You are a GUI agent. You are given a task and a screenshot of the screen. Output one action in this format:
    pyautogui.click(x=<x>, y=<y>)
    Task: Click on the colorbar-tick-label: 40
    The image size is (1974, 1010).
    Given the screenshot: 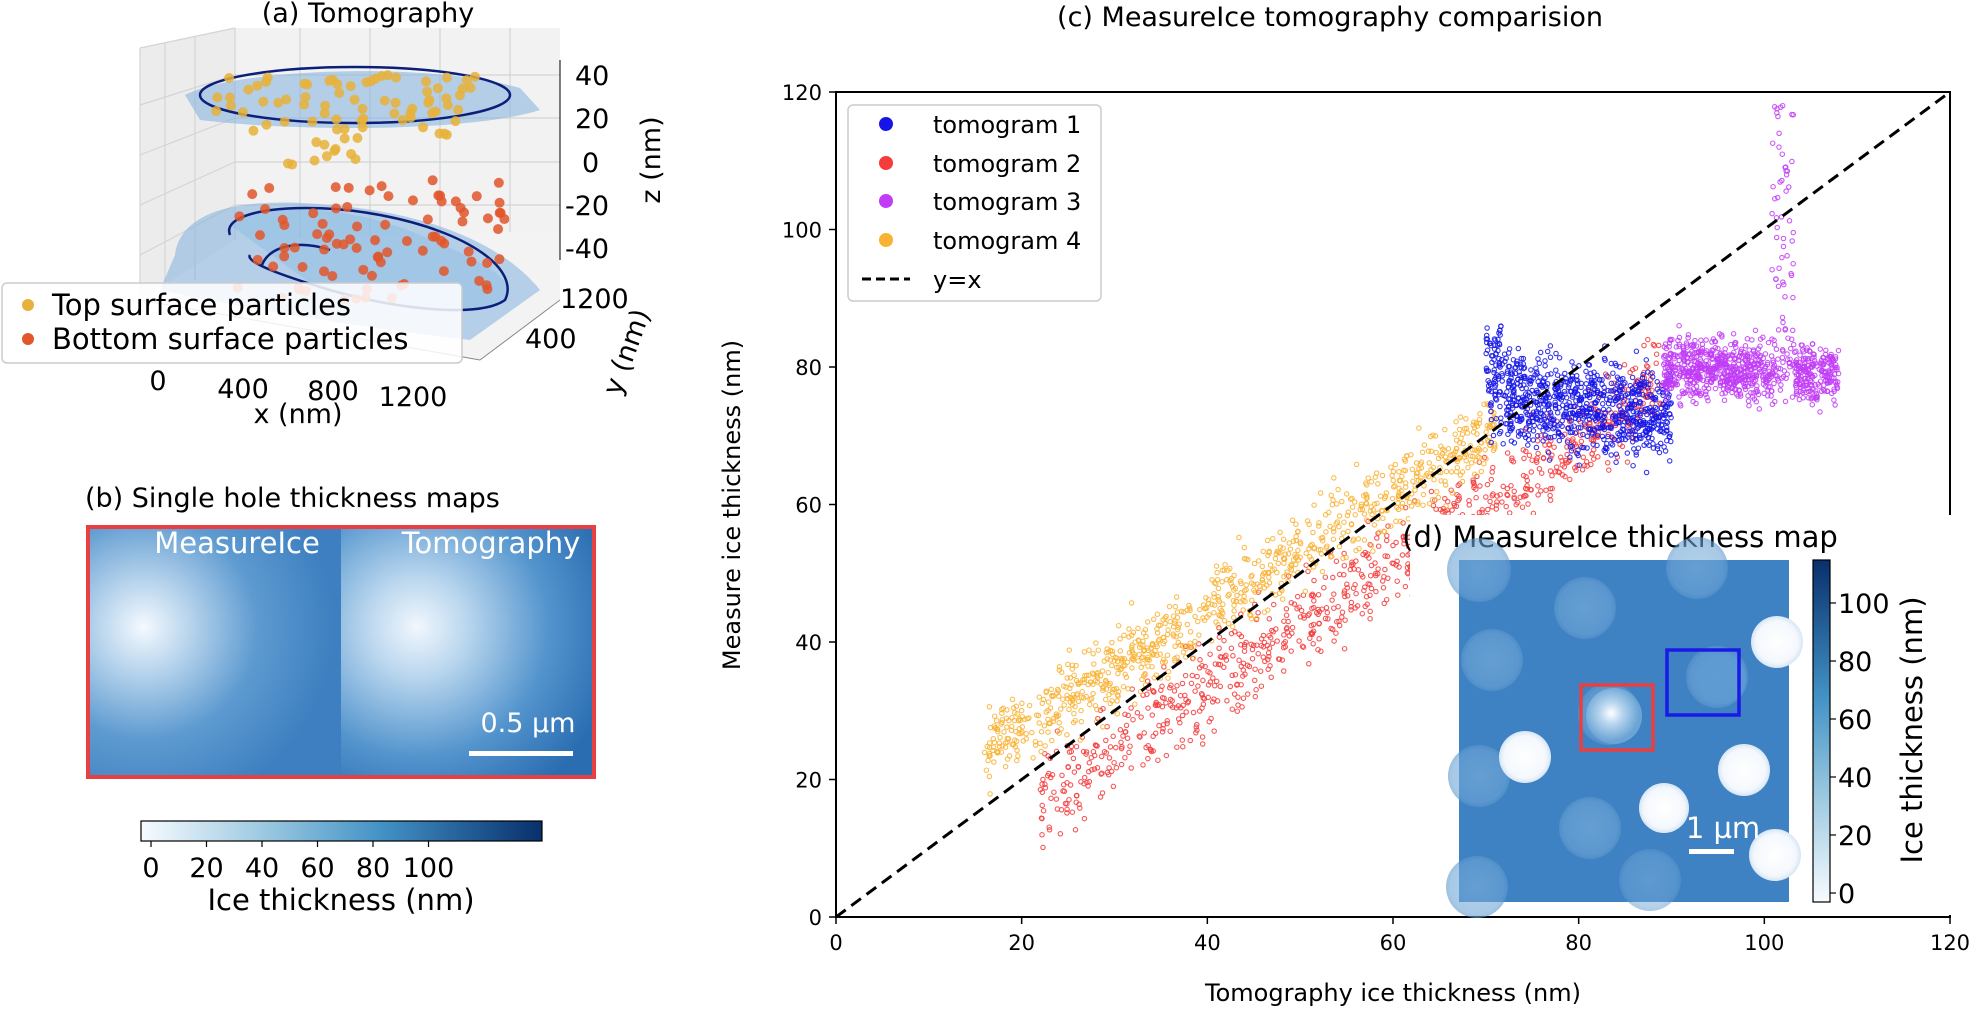 What is the action you would take?
    pyautogui.click(x=1855, y=778)
    